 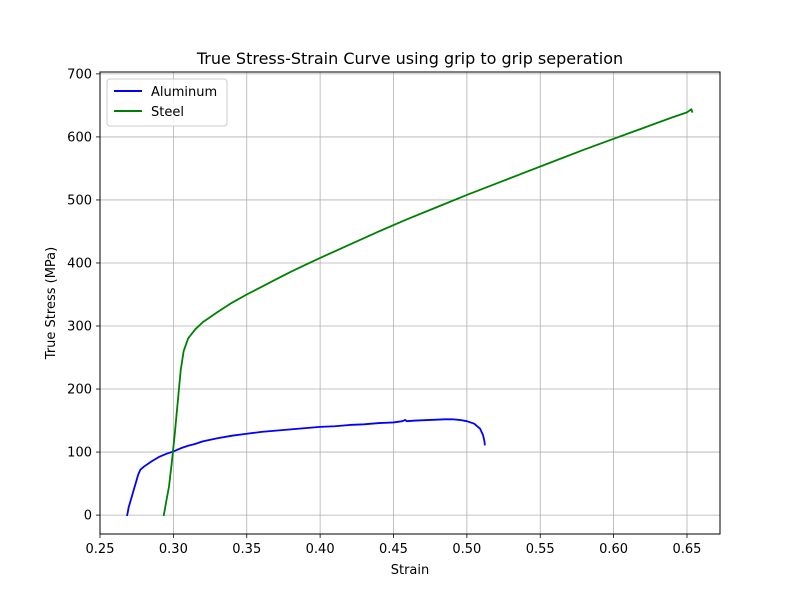 What do you see at coordinates (167, 102) in the screenshot?
I see `legend: Aluminum Steel` at bounding box center [167, 102].